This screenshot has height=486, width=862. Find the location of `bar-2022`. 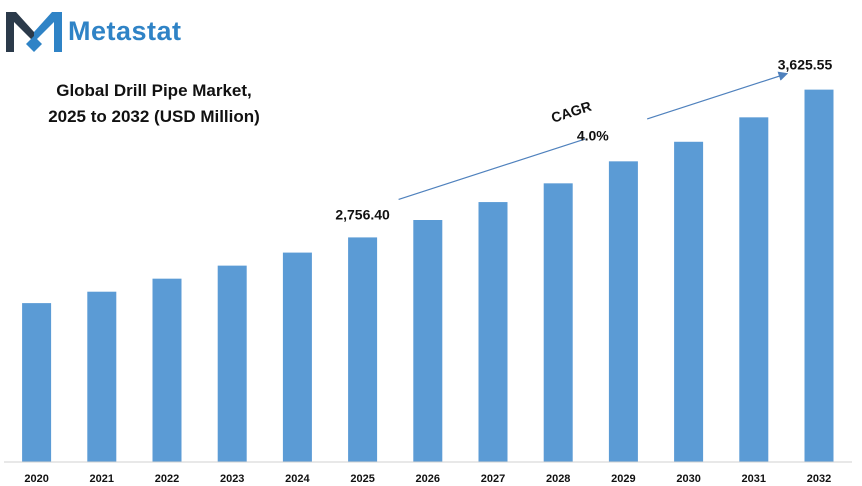

bar-2022 is located at coordinates (167, 370).